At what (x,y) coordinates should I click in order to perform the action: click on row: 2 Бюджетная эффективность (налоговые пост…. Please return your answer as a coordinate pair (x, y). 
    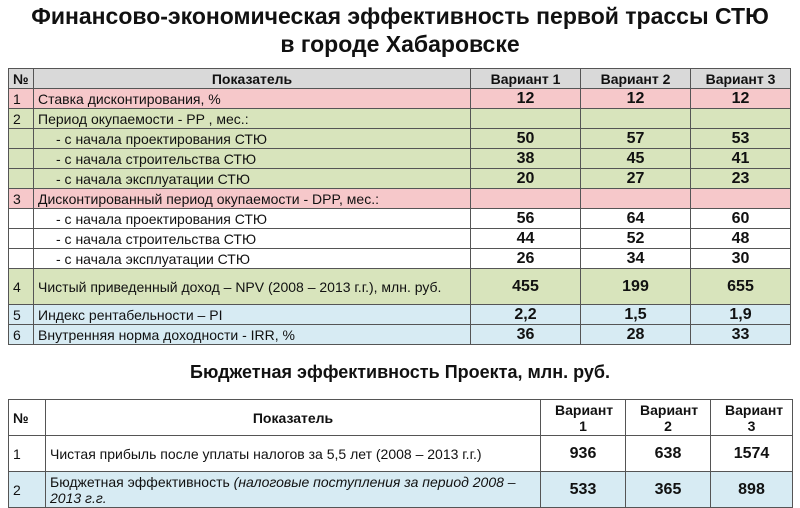
    Looking at the image, I should click on (400, 489).